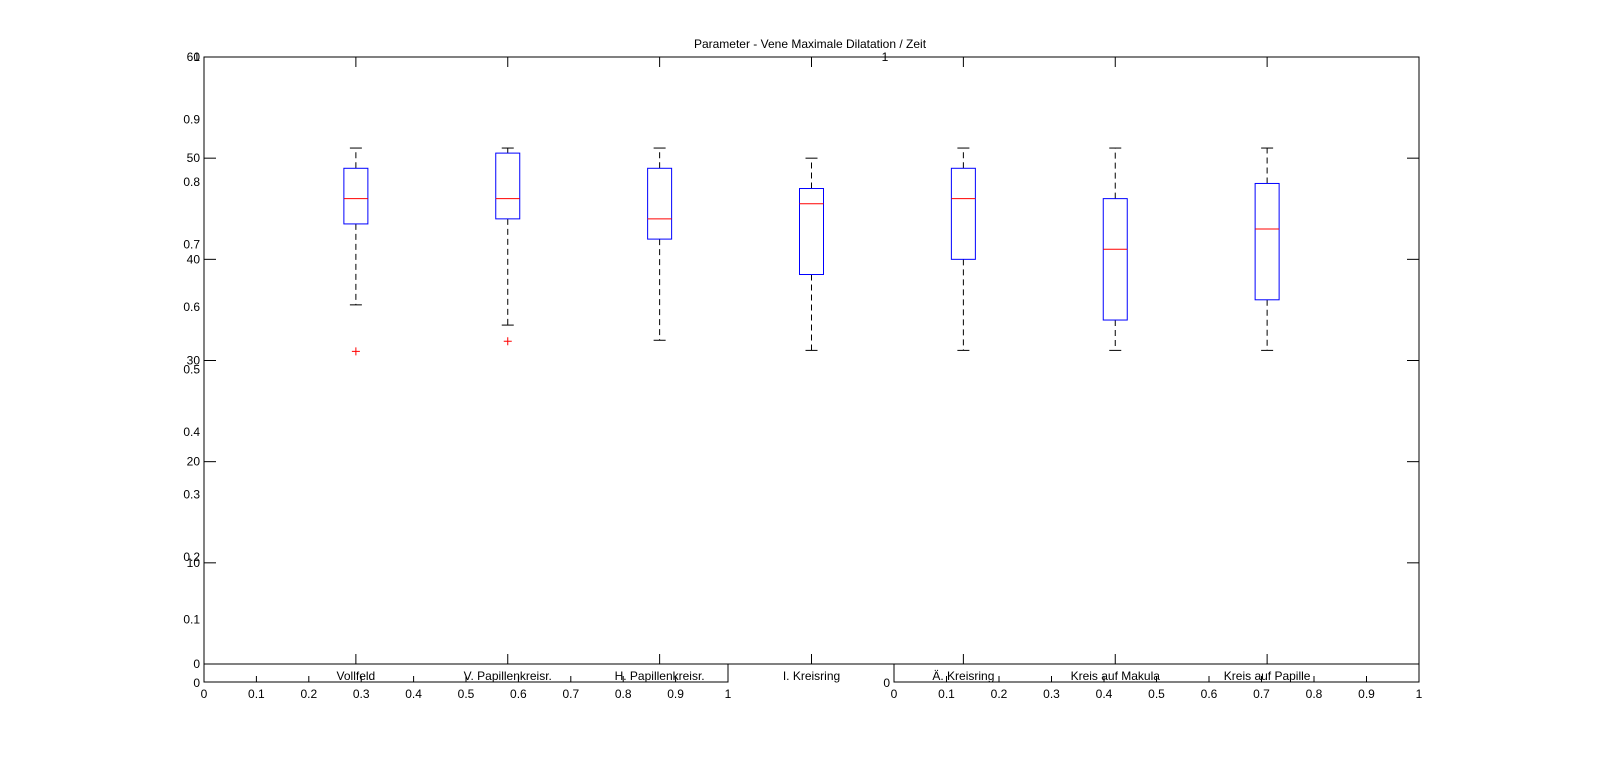 The height and width of the screenshot is (783, 1601). What do you see at coordinates (570, 694) in the screenshot?
I see `bottom-left-tick-label: 0.7` at bounding box center [570, 694].